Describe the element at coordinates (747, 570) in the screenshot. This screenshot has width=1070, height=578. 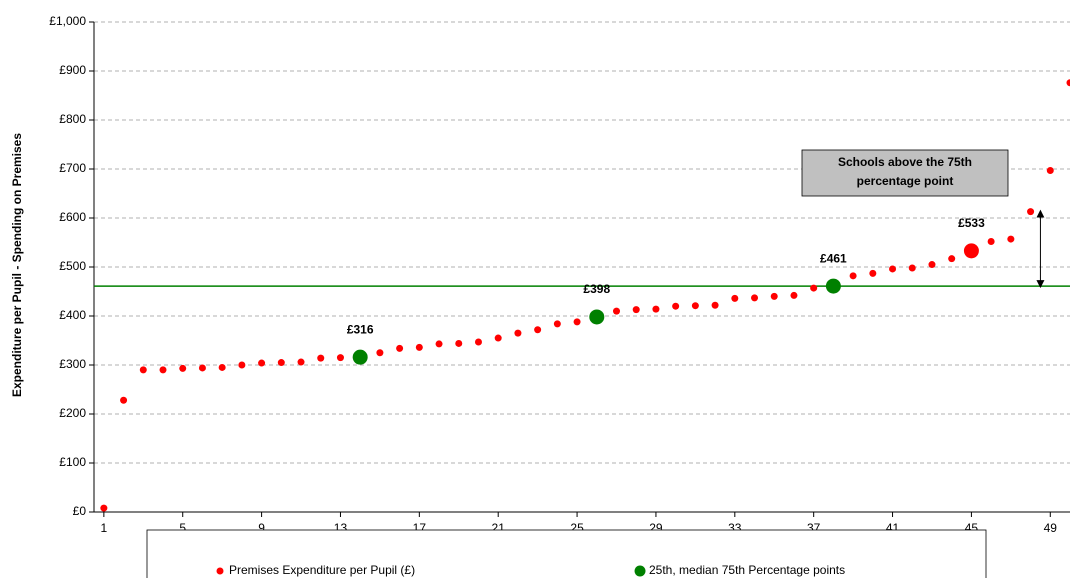
I see `legend-label: 25th, median 75th Percentage points` at that location.